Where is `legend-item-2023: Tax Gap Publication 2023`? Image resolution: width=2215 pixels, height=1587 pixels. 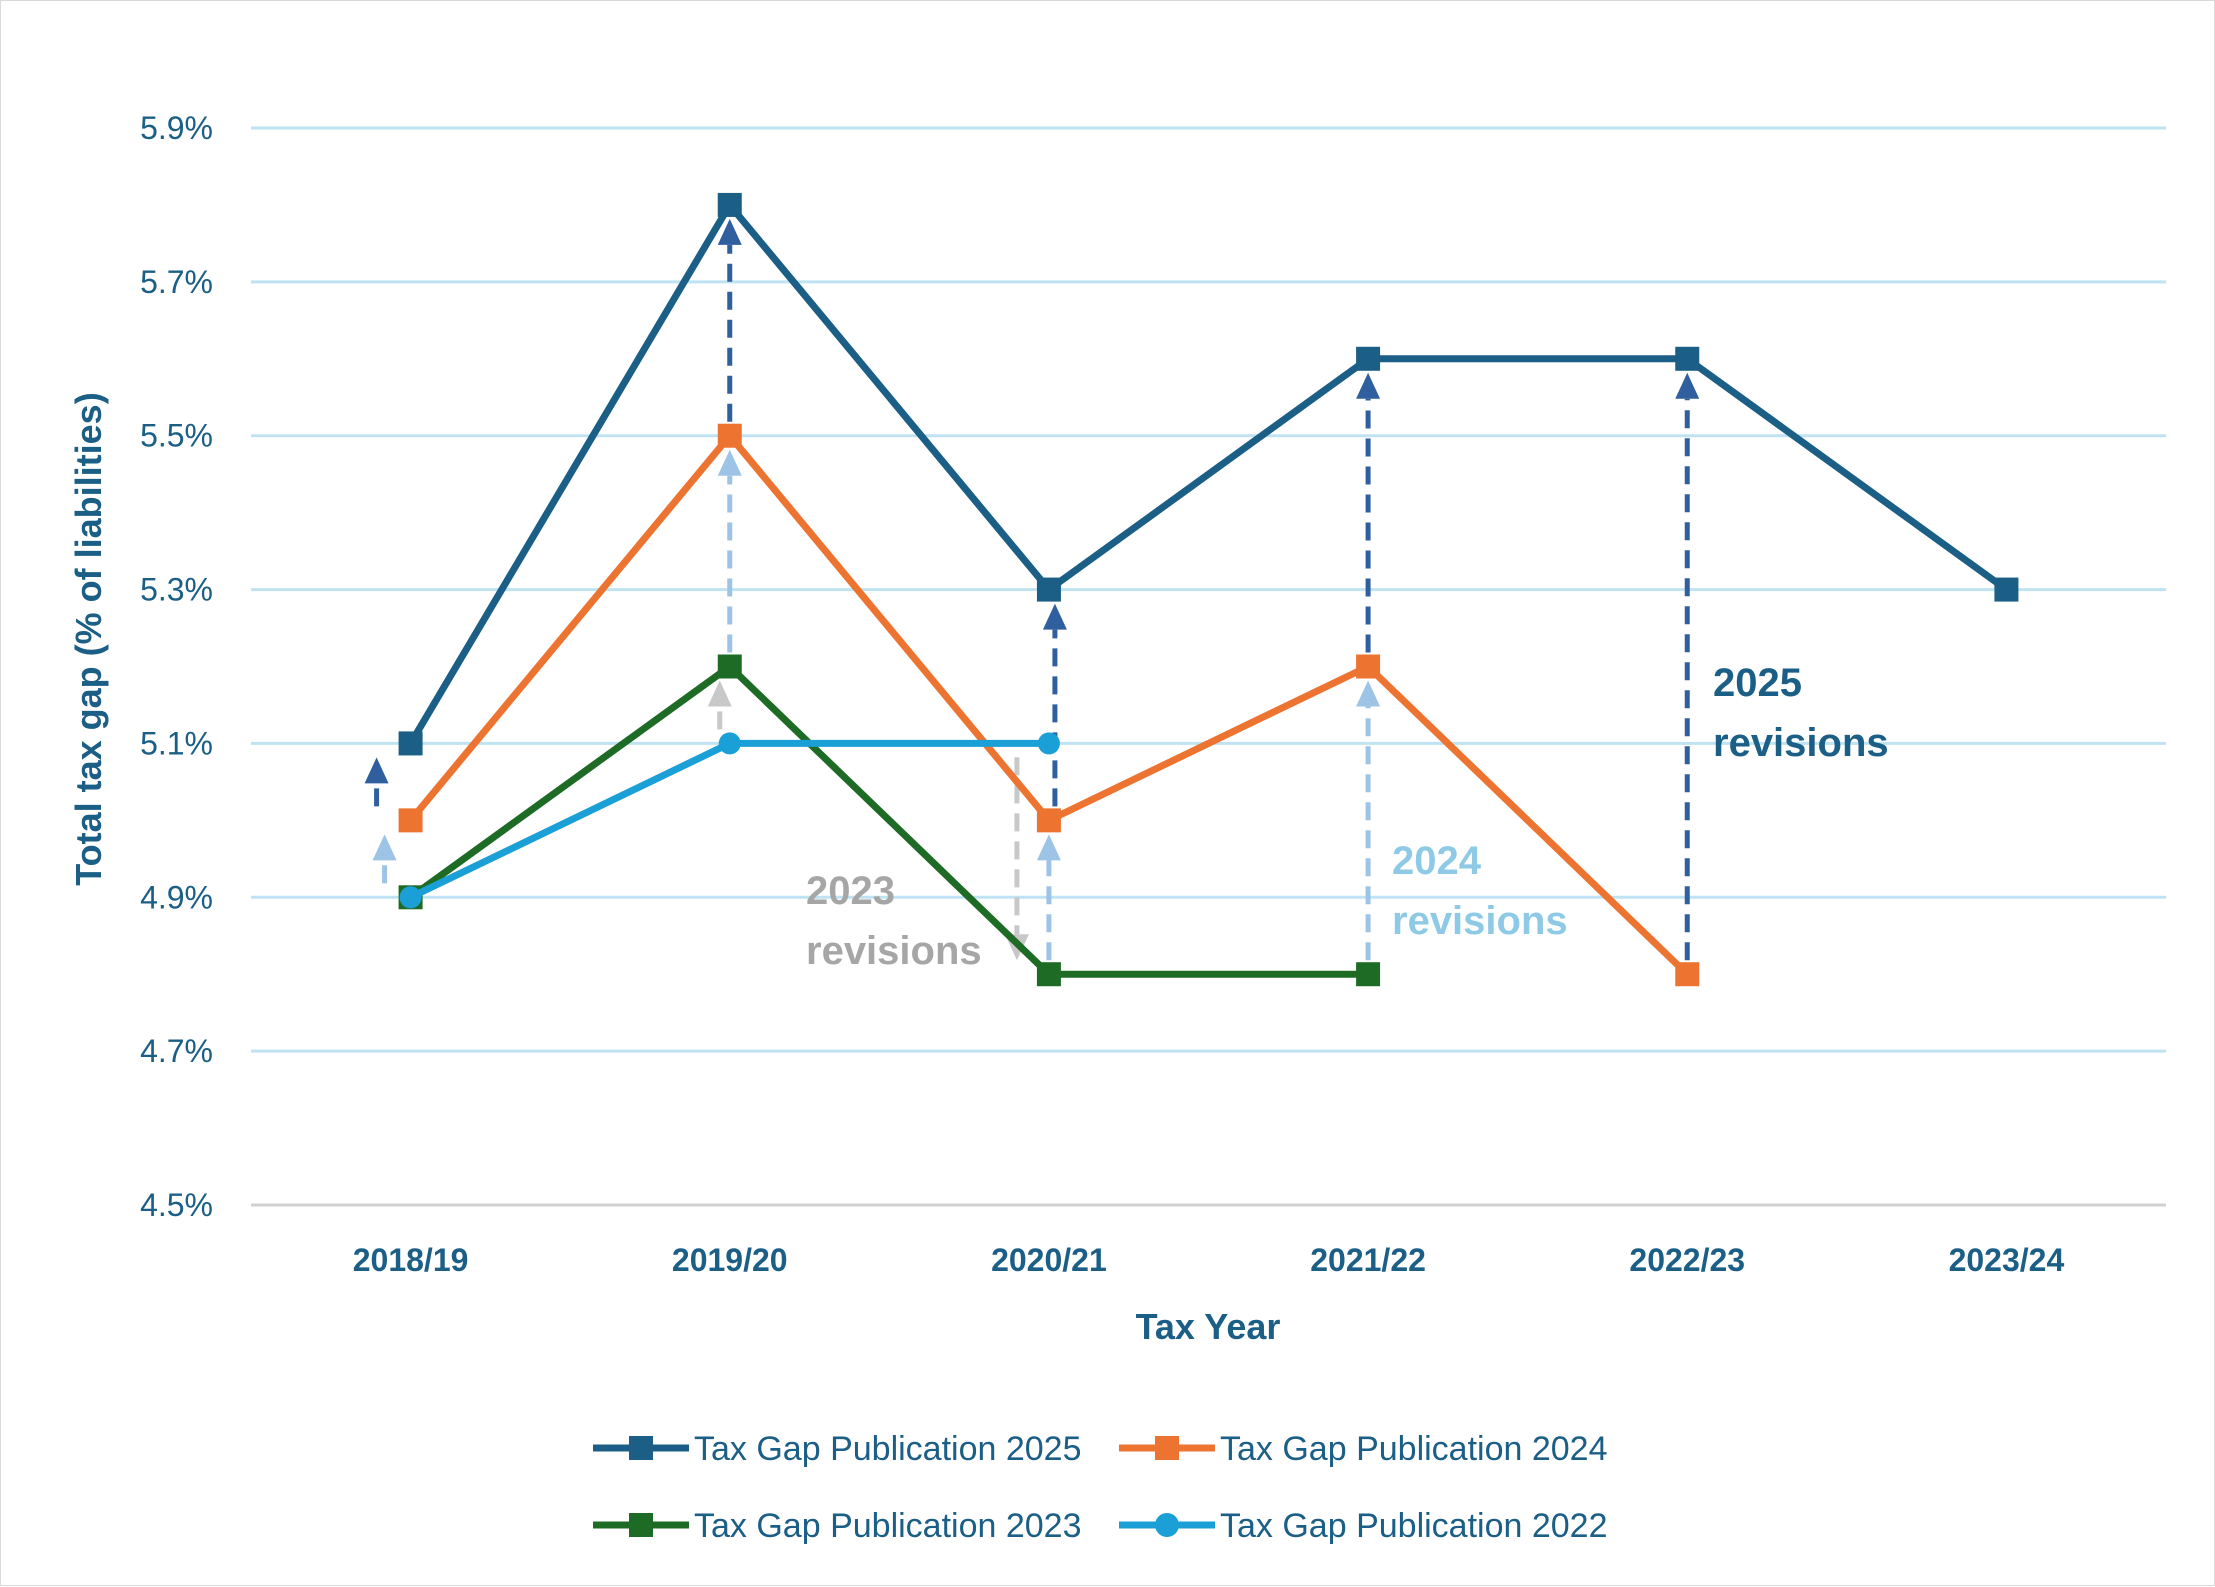
legend-item-2023: Tax Gap Publication 2023 is located at coordinates (837, 1526).